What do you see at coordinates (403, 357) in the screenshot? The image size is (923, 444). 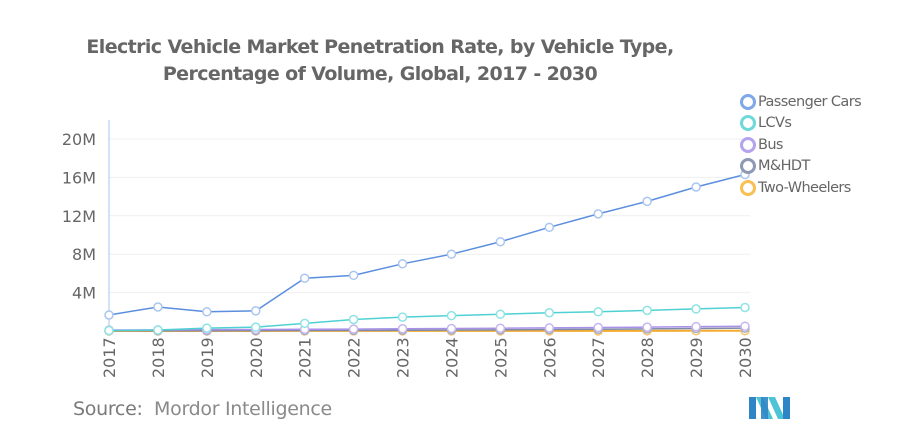 I see `x-tick-label: 2023` at bounding box center [403, 357].